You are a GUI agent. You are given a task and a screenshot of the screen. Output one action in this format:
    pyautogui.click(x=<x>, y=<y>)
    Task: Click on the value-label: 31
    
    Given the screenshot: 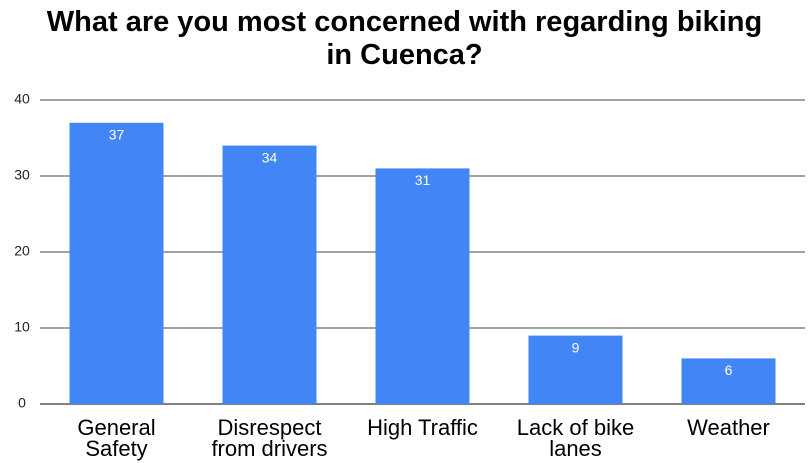 What is the action you would take?
    pyautogui.click(x=423, y=180)
    